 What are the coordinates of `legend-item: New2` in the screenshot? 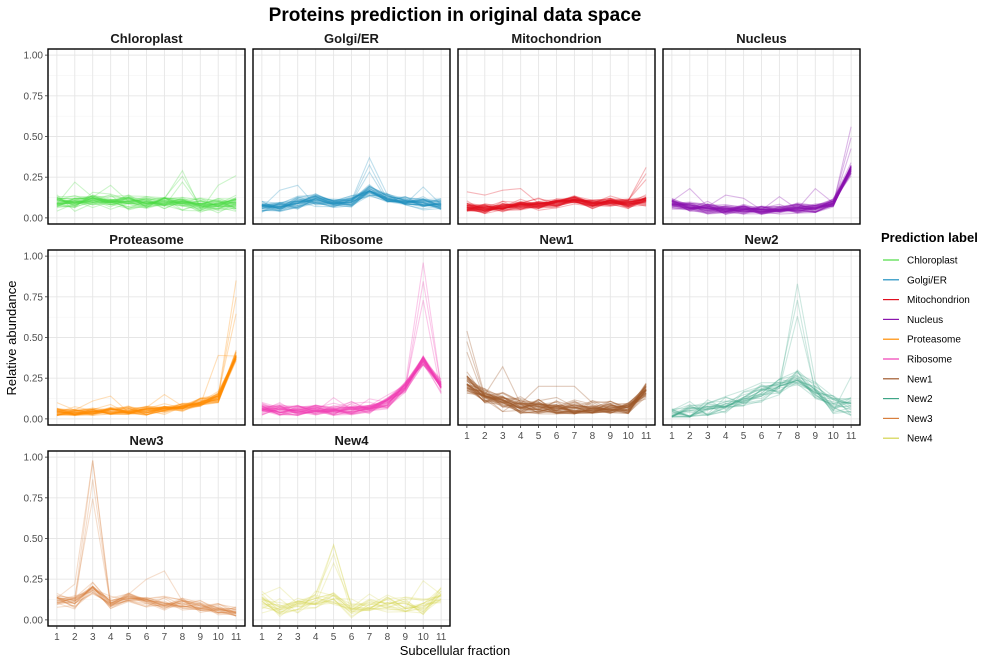 It's located at (908, 399).